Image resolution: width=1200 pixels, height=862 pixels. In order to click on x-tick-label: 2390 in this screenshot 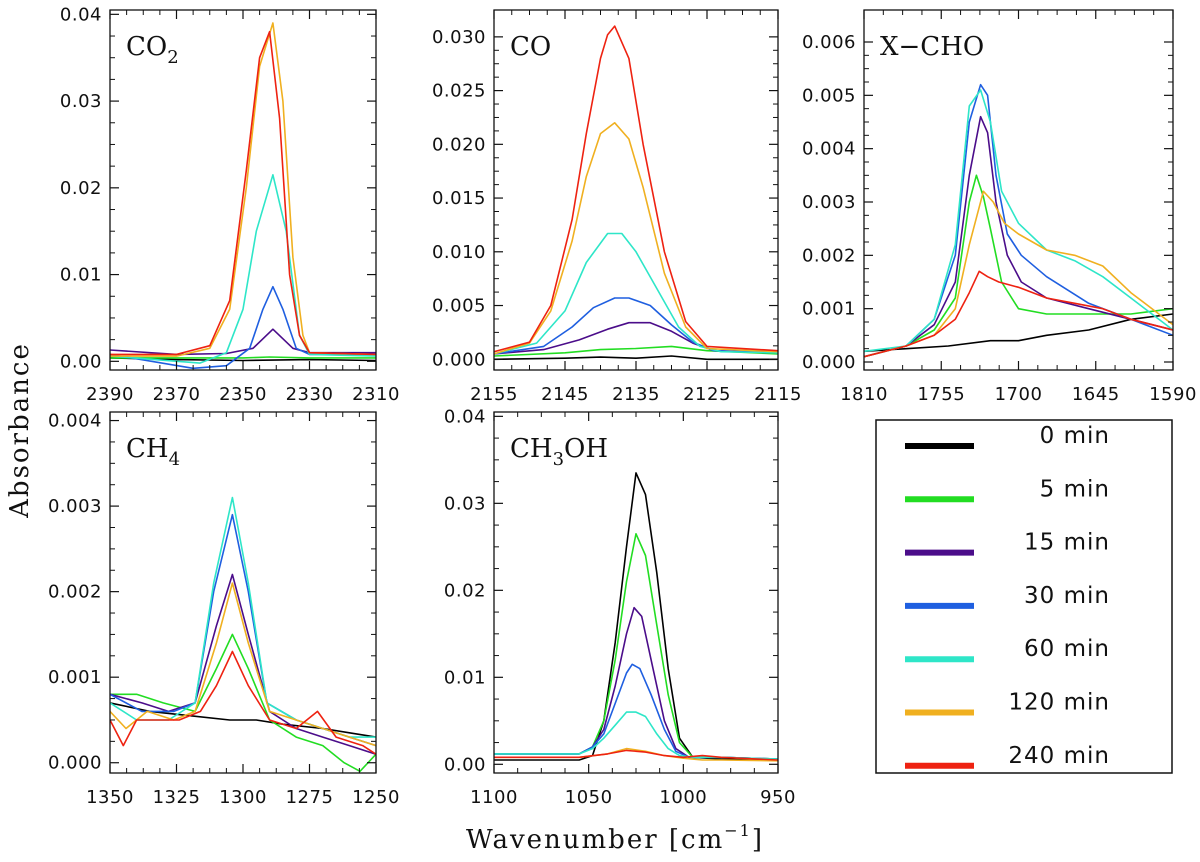, I will do `click(110, 394)`.